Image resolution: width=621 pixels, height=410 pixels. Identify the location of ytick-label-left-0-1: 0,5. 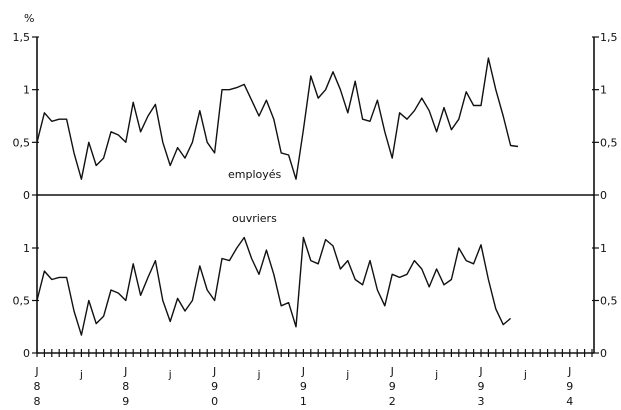
(22, 142).